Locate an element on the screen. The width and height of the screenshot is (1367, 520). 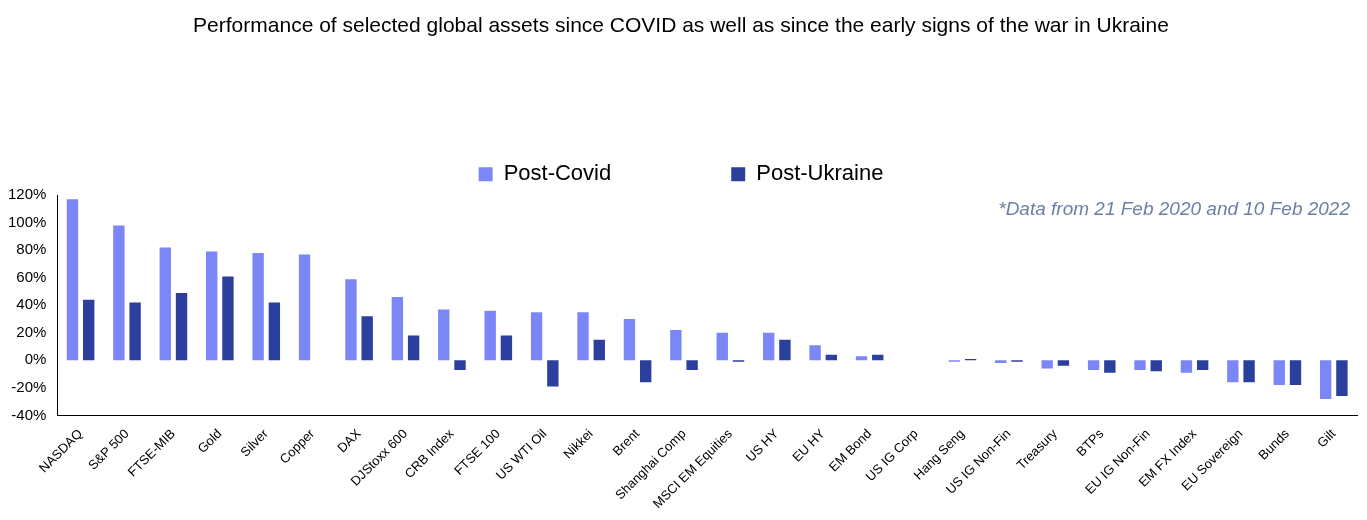
legend-label: Post-Covid is located at coordinates (557, 173).